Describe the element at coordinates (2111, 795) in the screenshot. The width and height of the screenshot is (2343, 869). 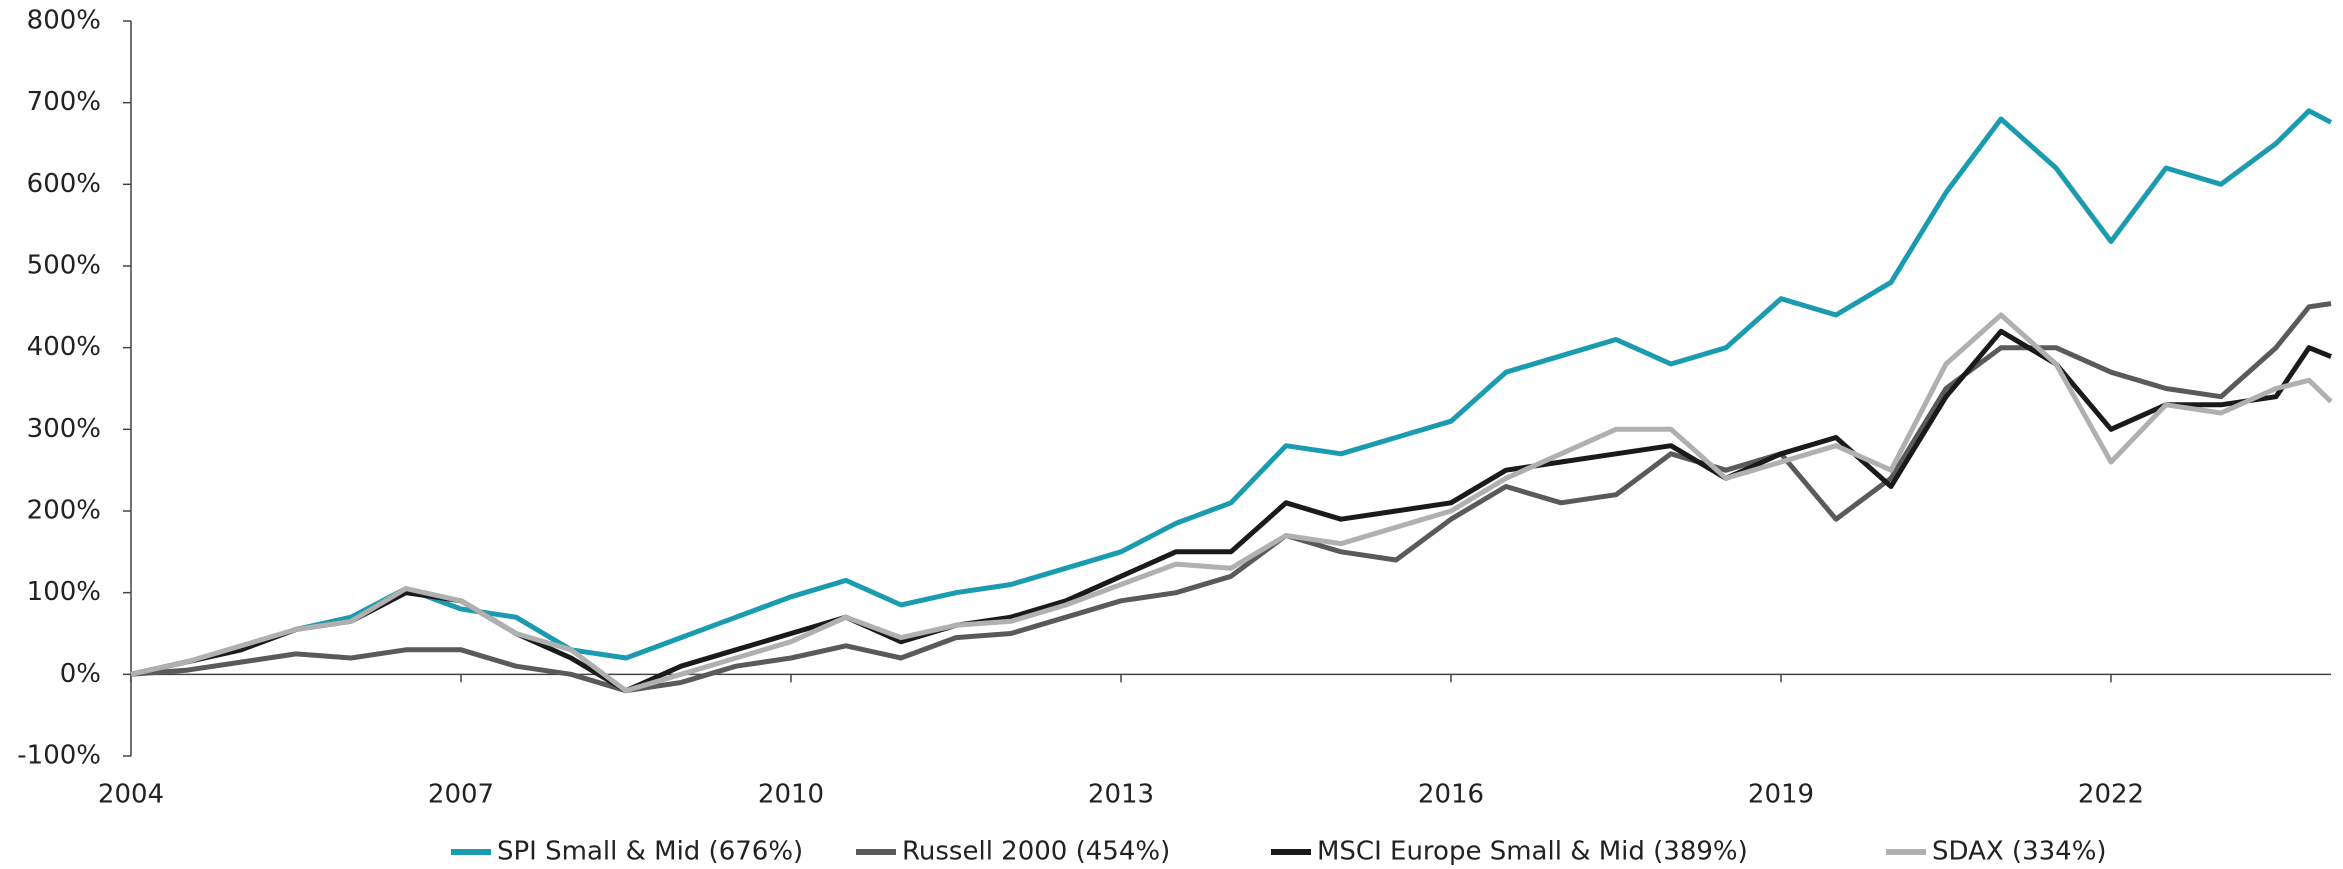
I see `x-tick-label: 2022` at that location.